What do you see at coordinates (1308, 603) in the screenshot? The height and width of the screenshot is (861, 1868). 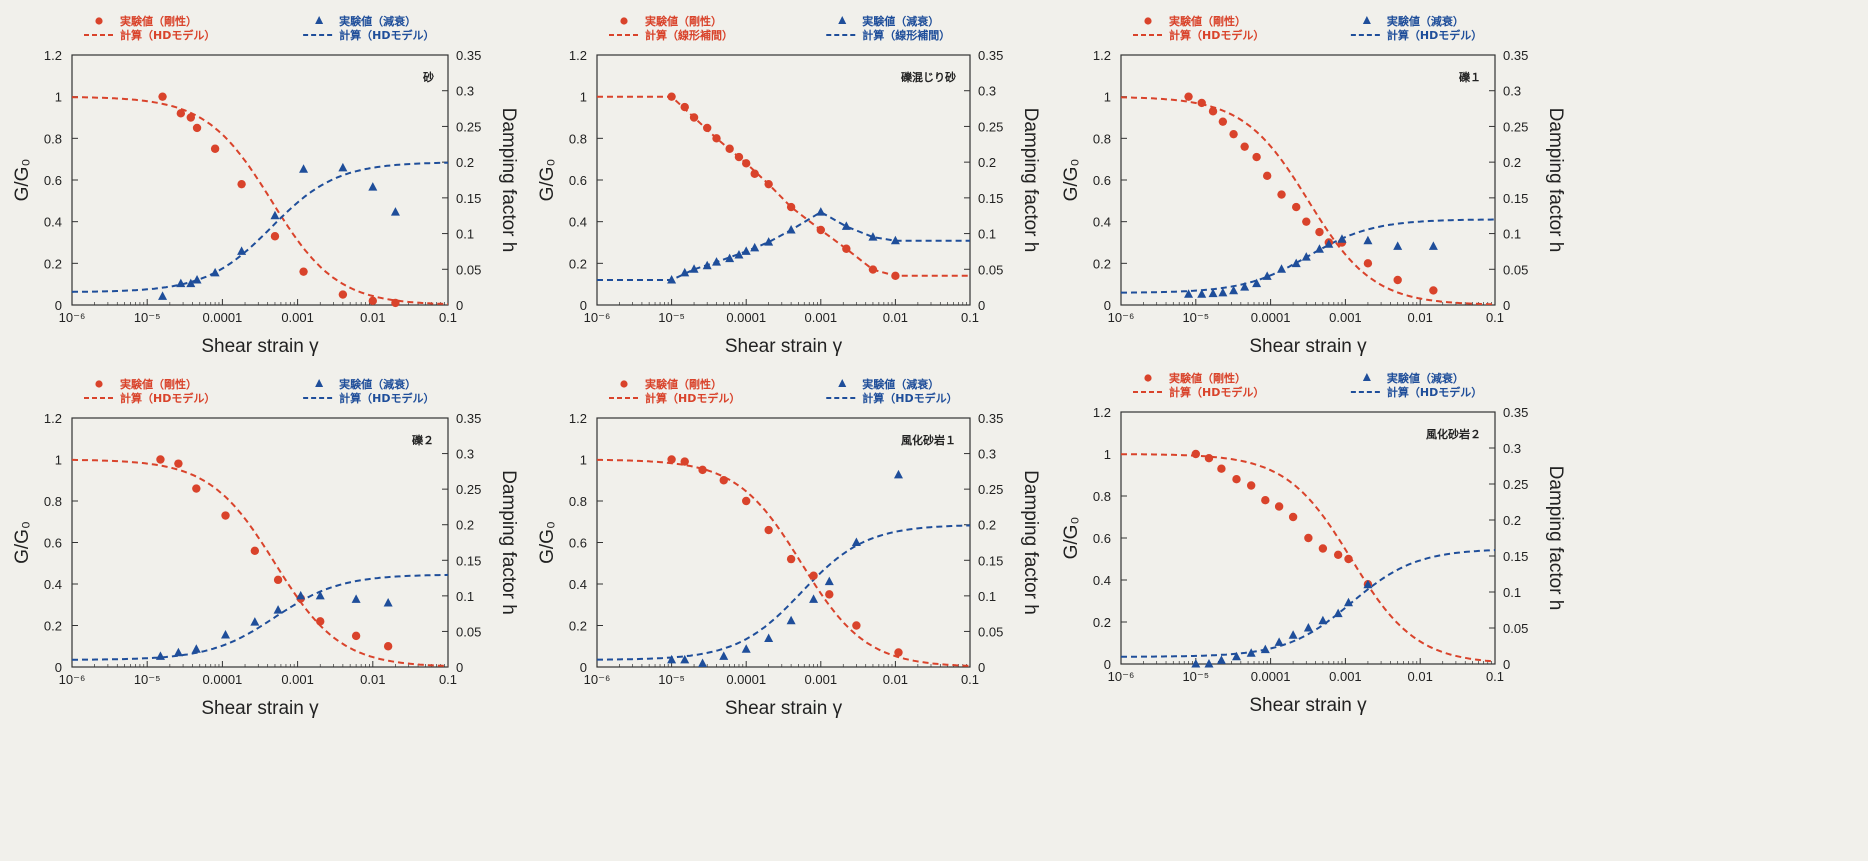 I see `damping-calc-curve` at bounding box center [1308, 603].